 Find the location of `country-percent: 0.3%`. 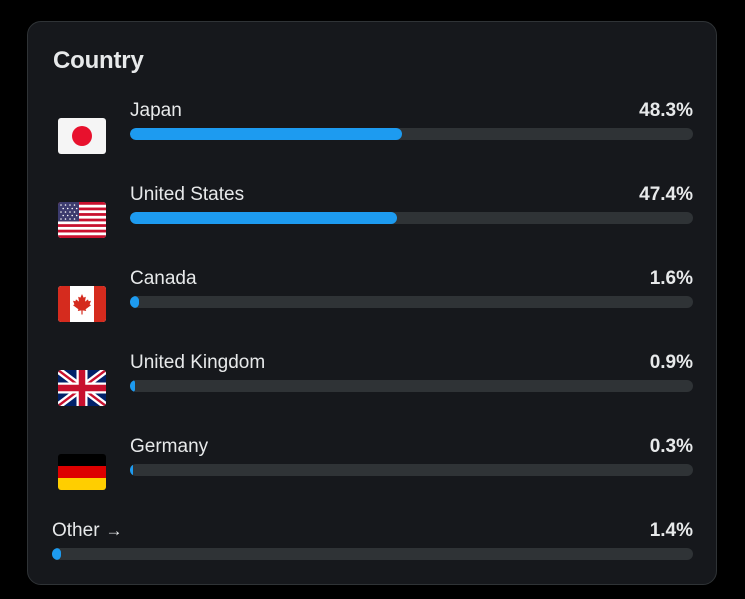

country-percent: 0.3% is located at coordinates (671, 446).